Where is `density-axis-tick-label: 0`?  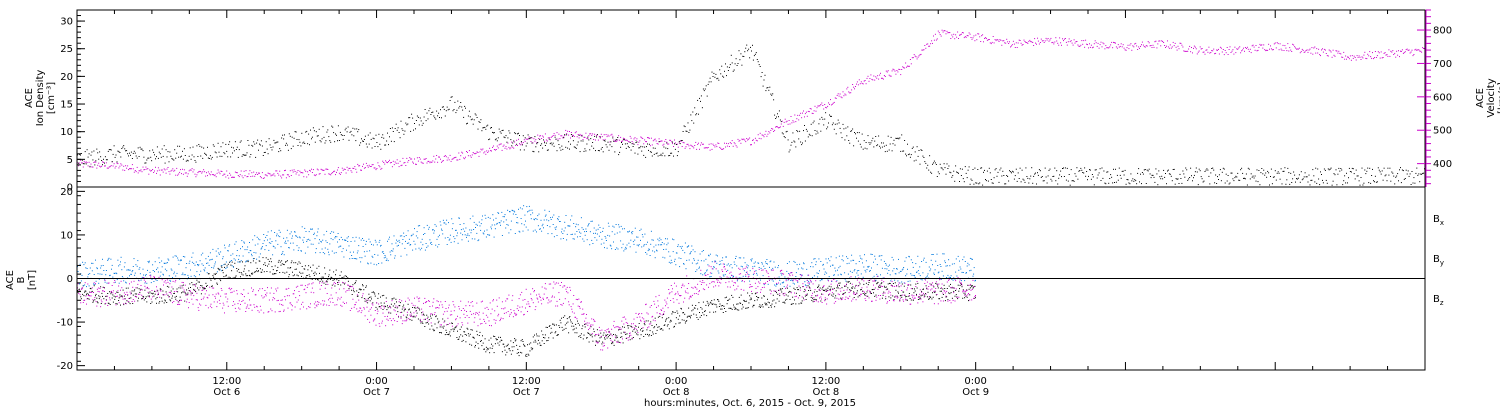
density-axis-tick-label: 0 is located at coordinates (70, 188).